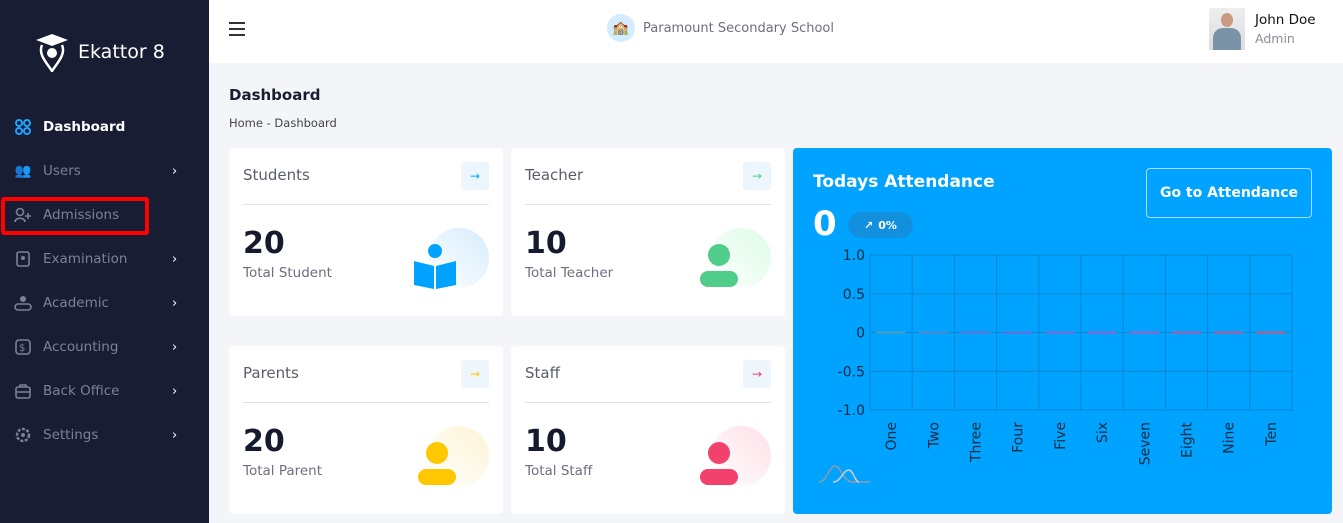 This screenshot has height=523, width=1343. I want to click on sidebar-item-examination: Examination ›, so click(104, 259).